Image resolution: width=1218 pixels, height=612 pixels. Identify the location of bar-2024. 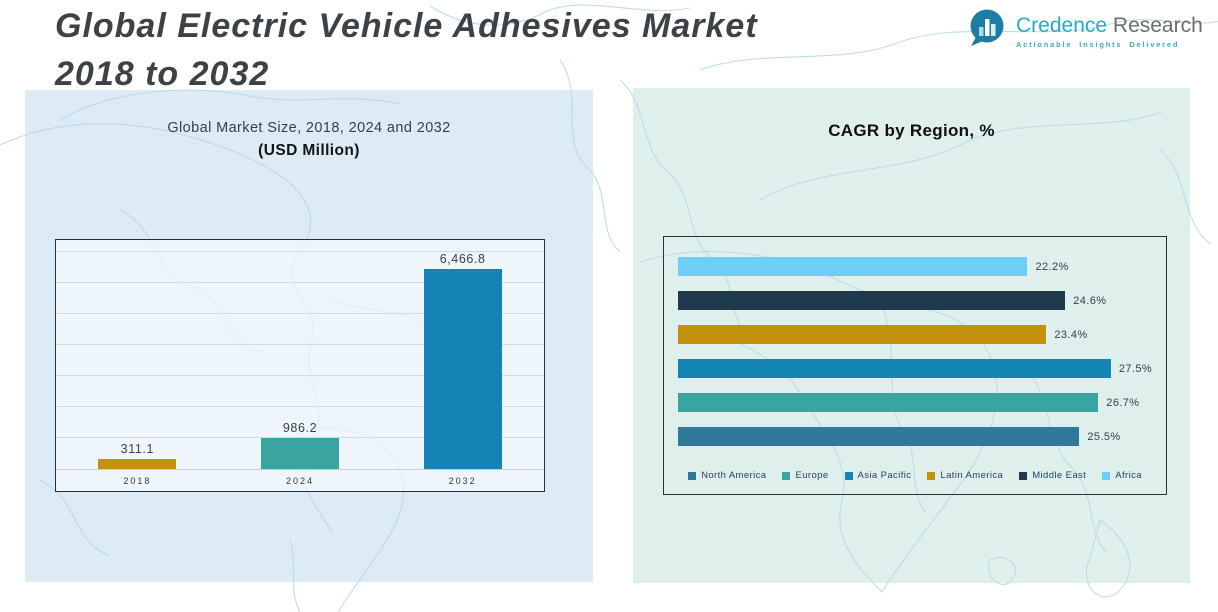
(299, 453).